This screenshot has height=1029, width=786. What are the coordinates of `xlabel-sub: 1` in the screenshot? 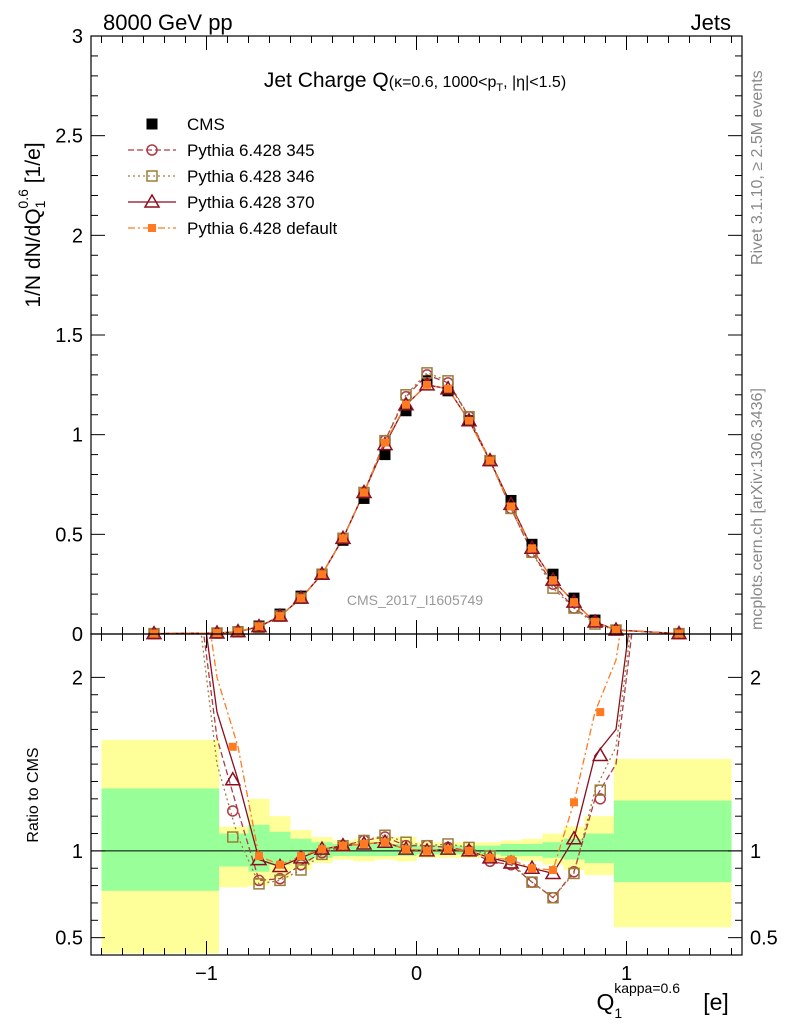 It's located at (618, 1013).